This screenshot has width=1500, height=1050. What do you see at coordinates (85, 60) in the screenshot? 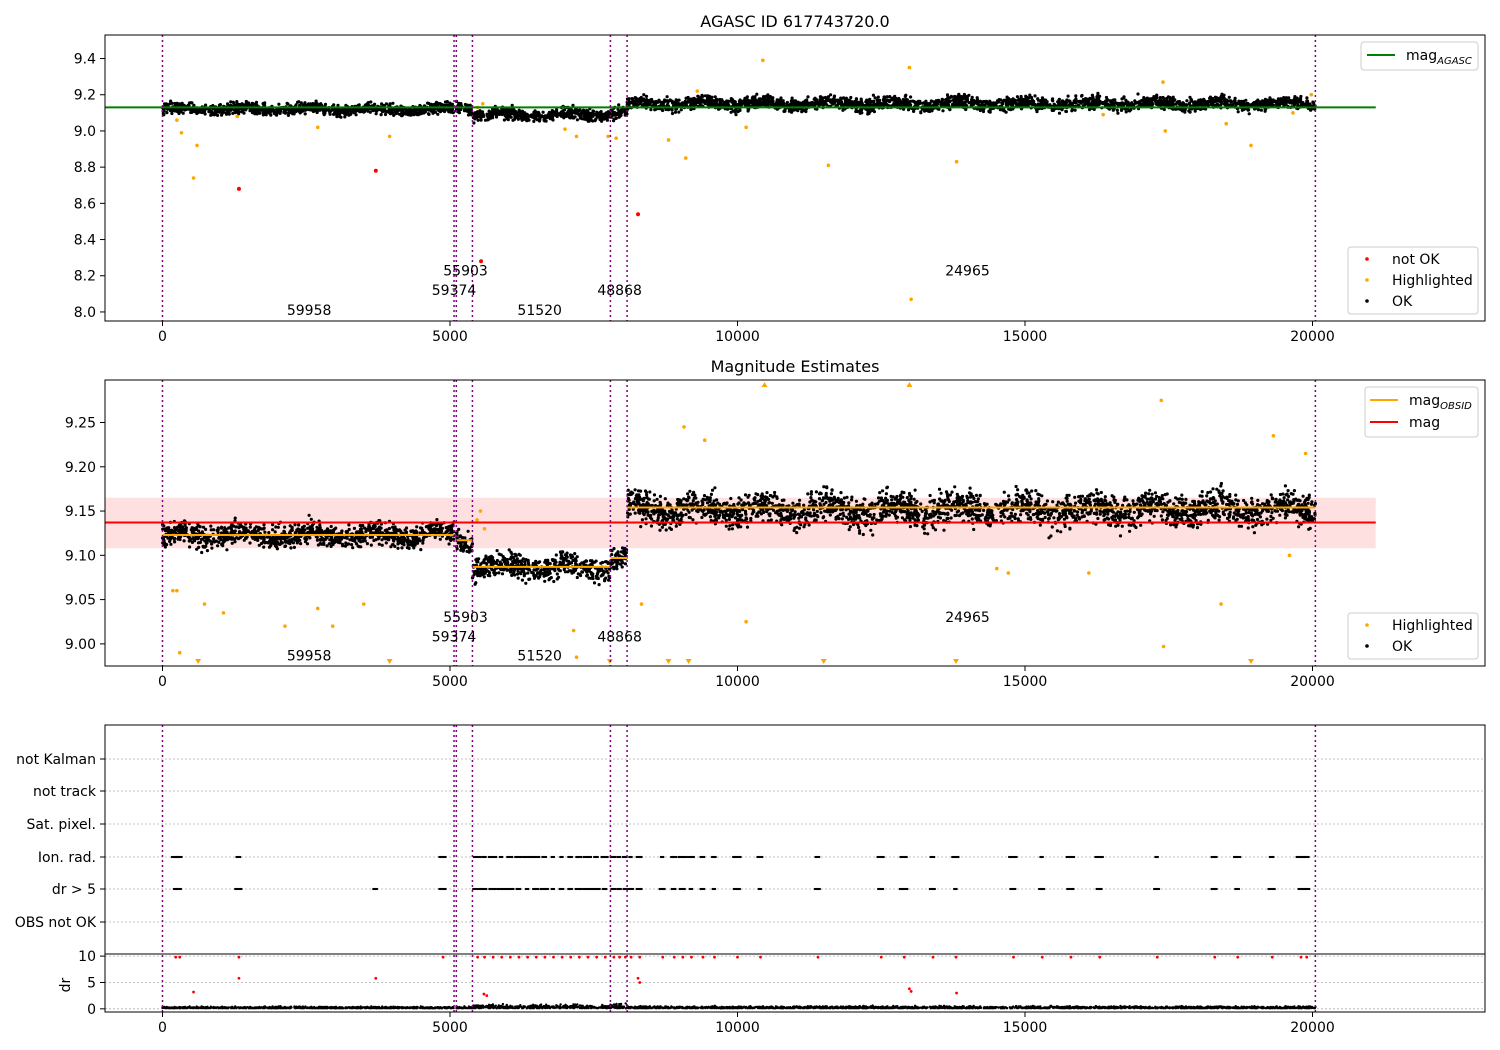
I see `y-tick-label: 9.4` at bounding box center [85, 60].